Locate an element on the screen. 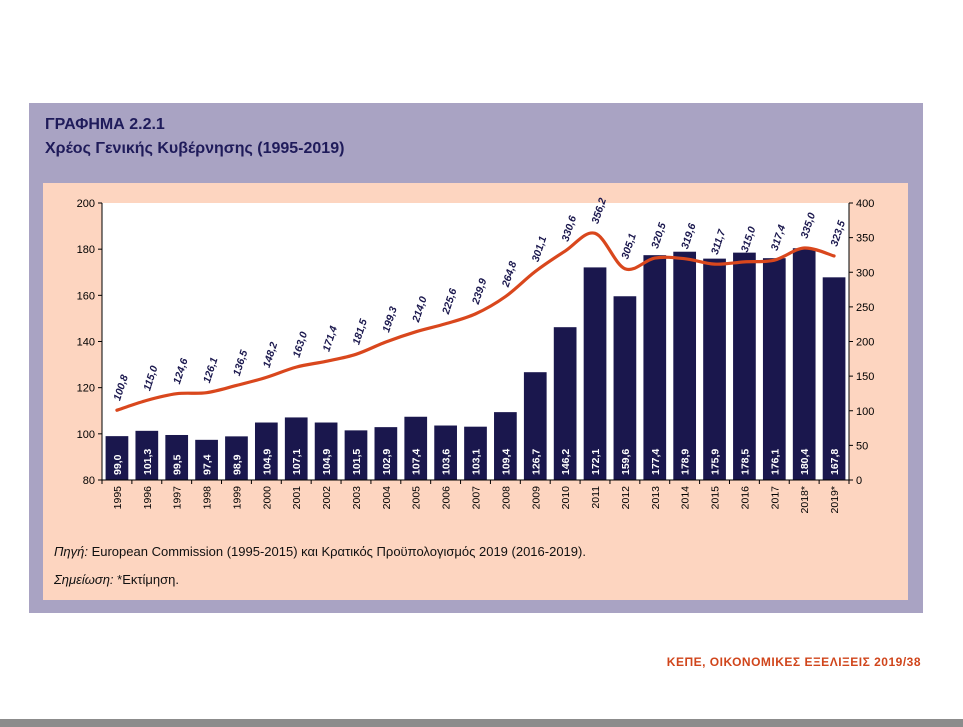 Image resolution: width=963 pixels, height=727 pixels. right-tick-label: 50 is located at coordinates (862, 446).